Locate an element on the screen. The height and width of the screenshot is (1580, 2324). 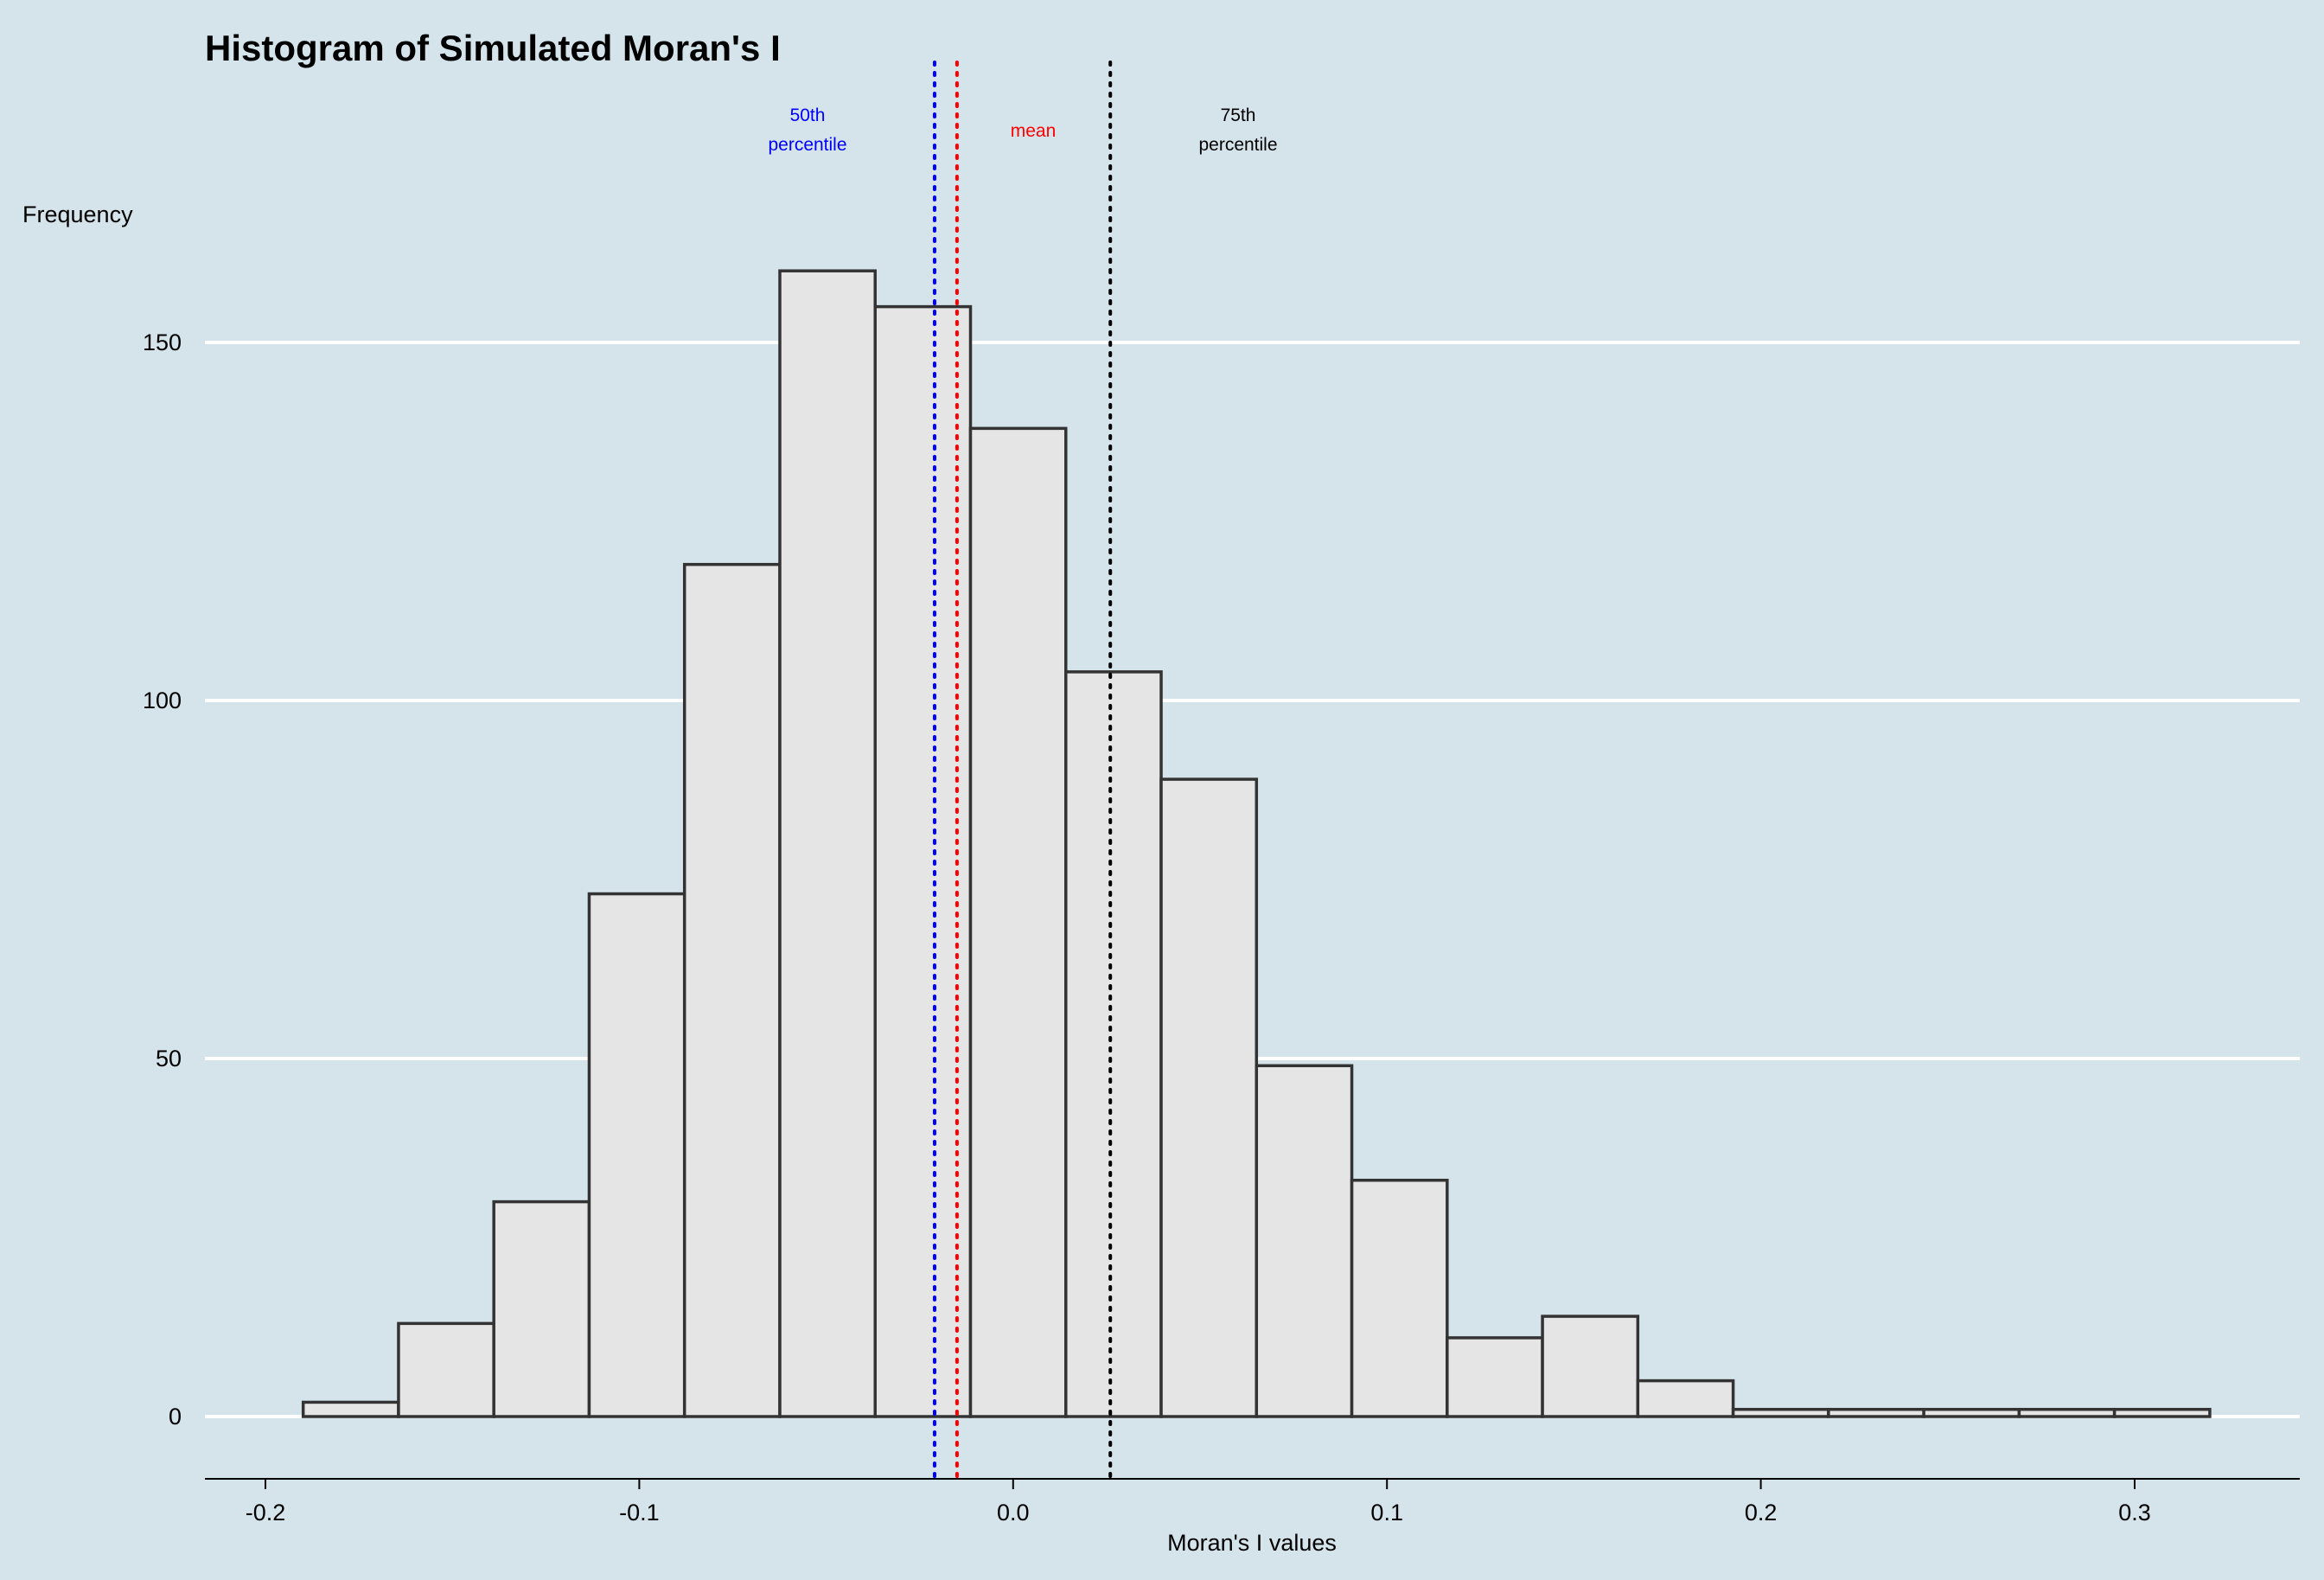
y-tick-label: 50 is located at coordinates (169, 1058).